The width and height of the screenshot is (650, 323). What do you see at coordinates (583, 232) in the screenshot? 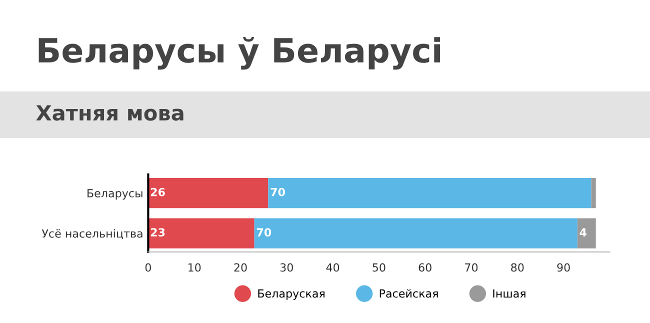
I see `data-label: 4` at bounding box center [583, 232].